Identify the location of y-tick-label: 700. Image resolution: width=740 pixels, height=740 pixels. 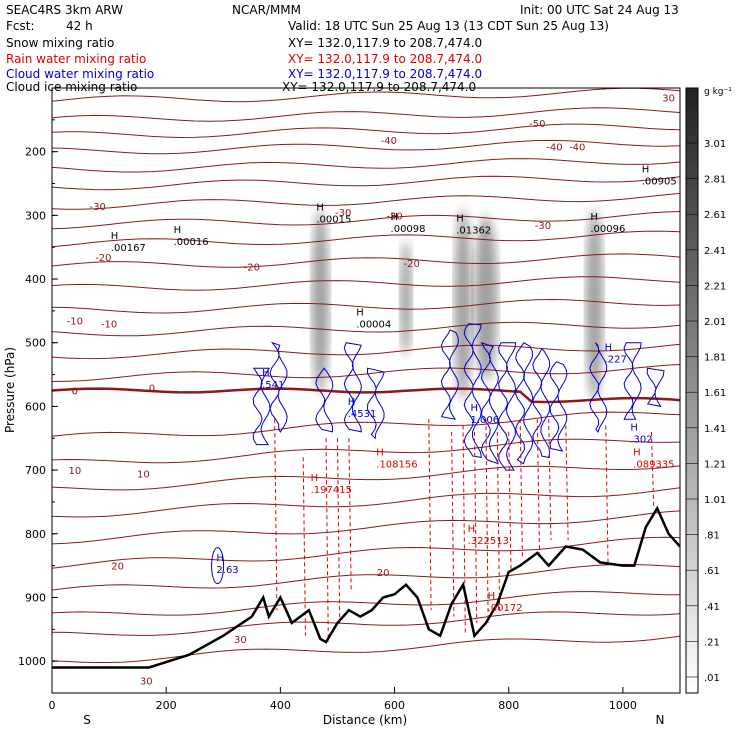
(35, 470).